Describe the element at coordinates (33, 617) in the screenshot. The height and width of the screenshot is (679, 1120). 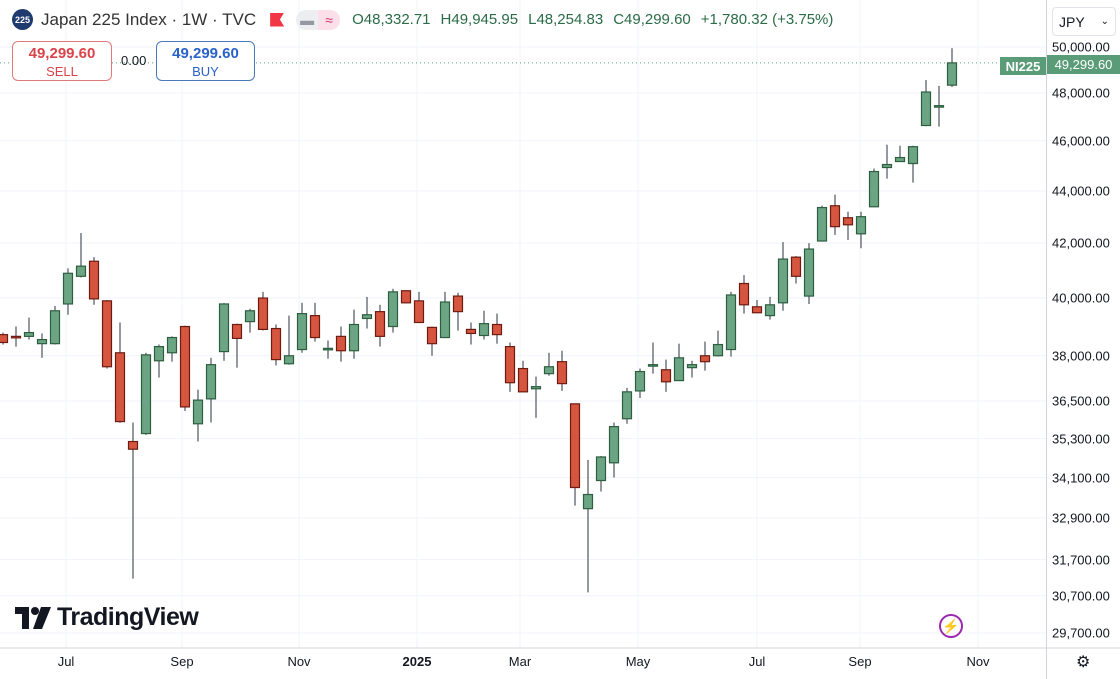
I see `tradingview-logo-icon` at that location.